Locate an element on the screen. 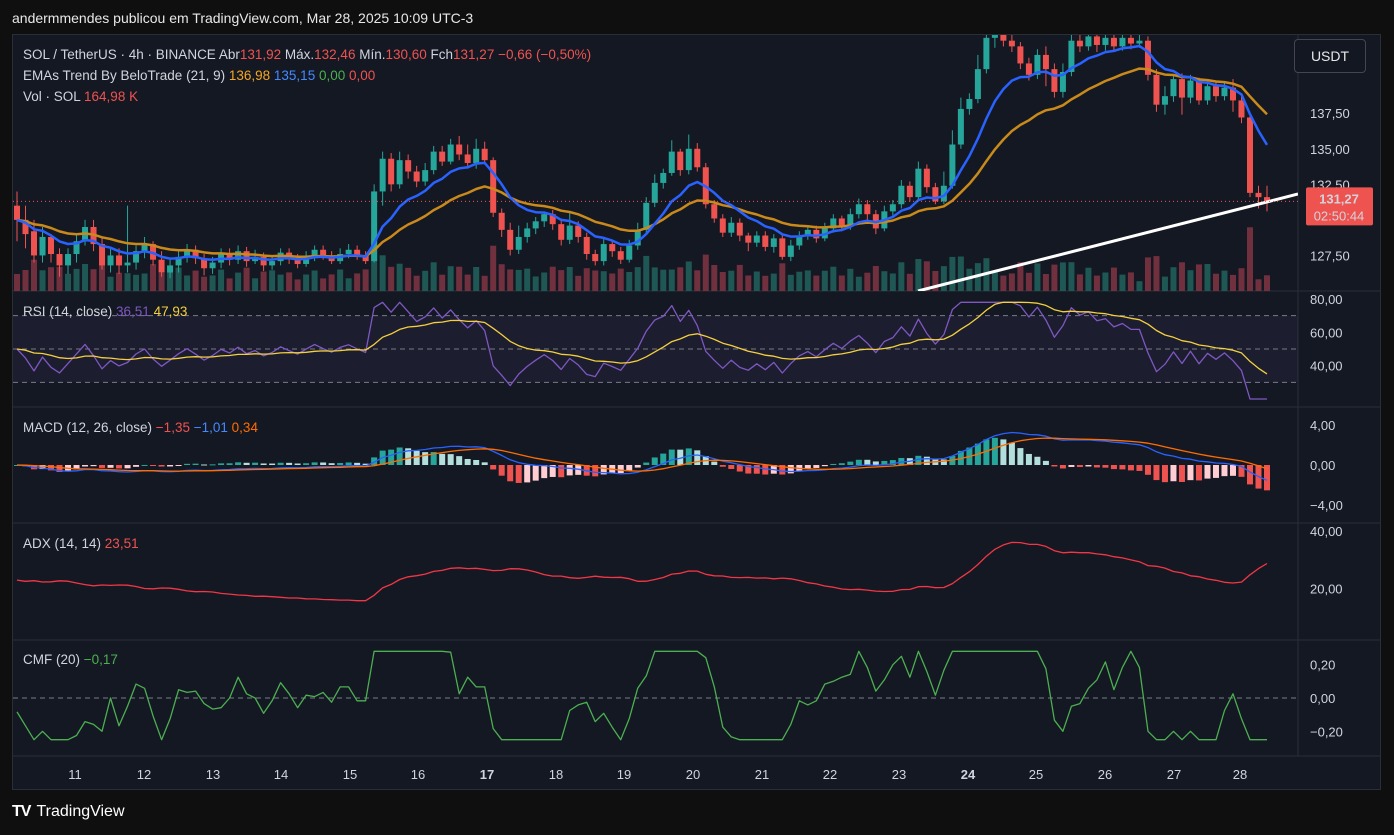  macd-signal-line is located at coordinates (642, 454).